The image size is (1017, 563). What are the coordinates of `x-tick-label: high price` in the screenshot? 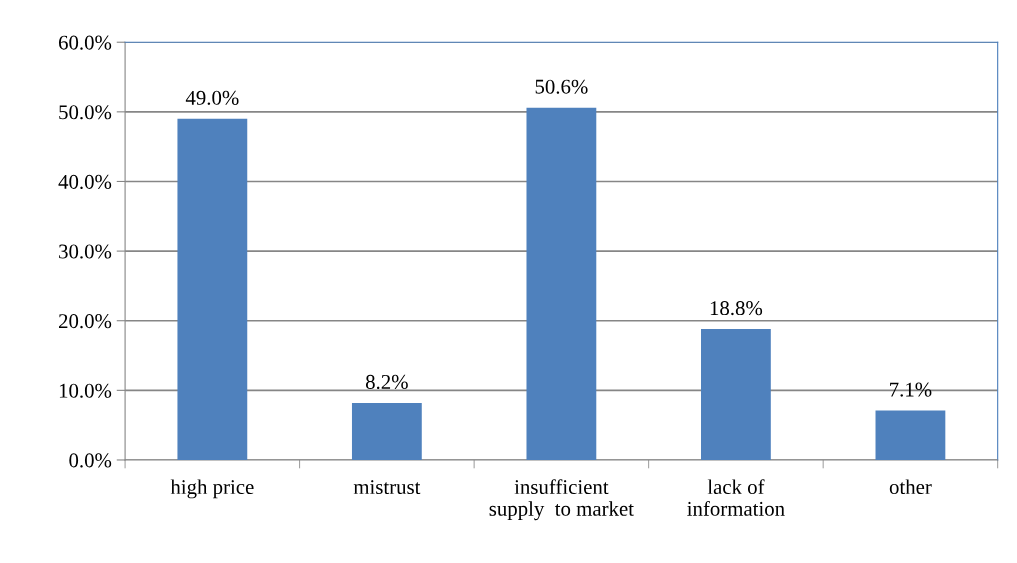 It's located at (212, 489).